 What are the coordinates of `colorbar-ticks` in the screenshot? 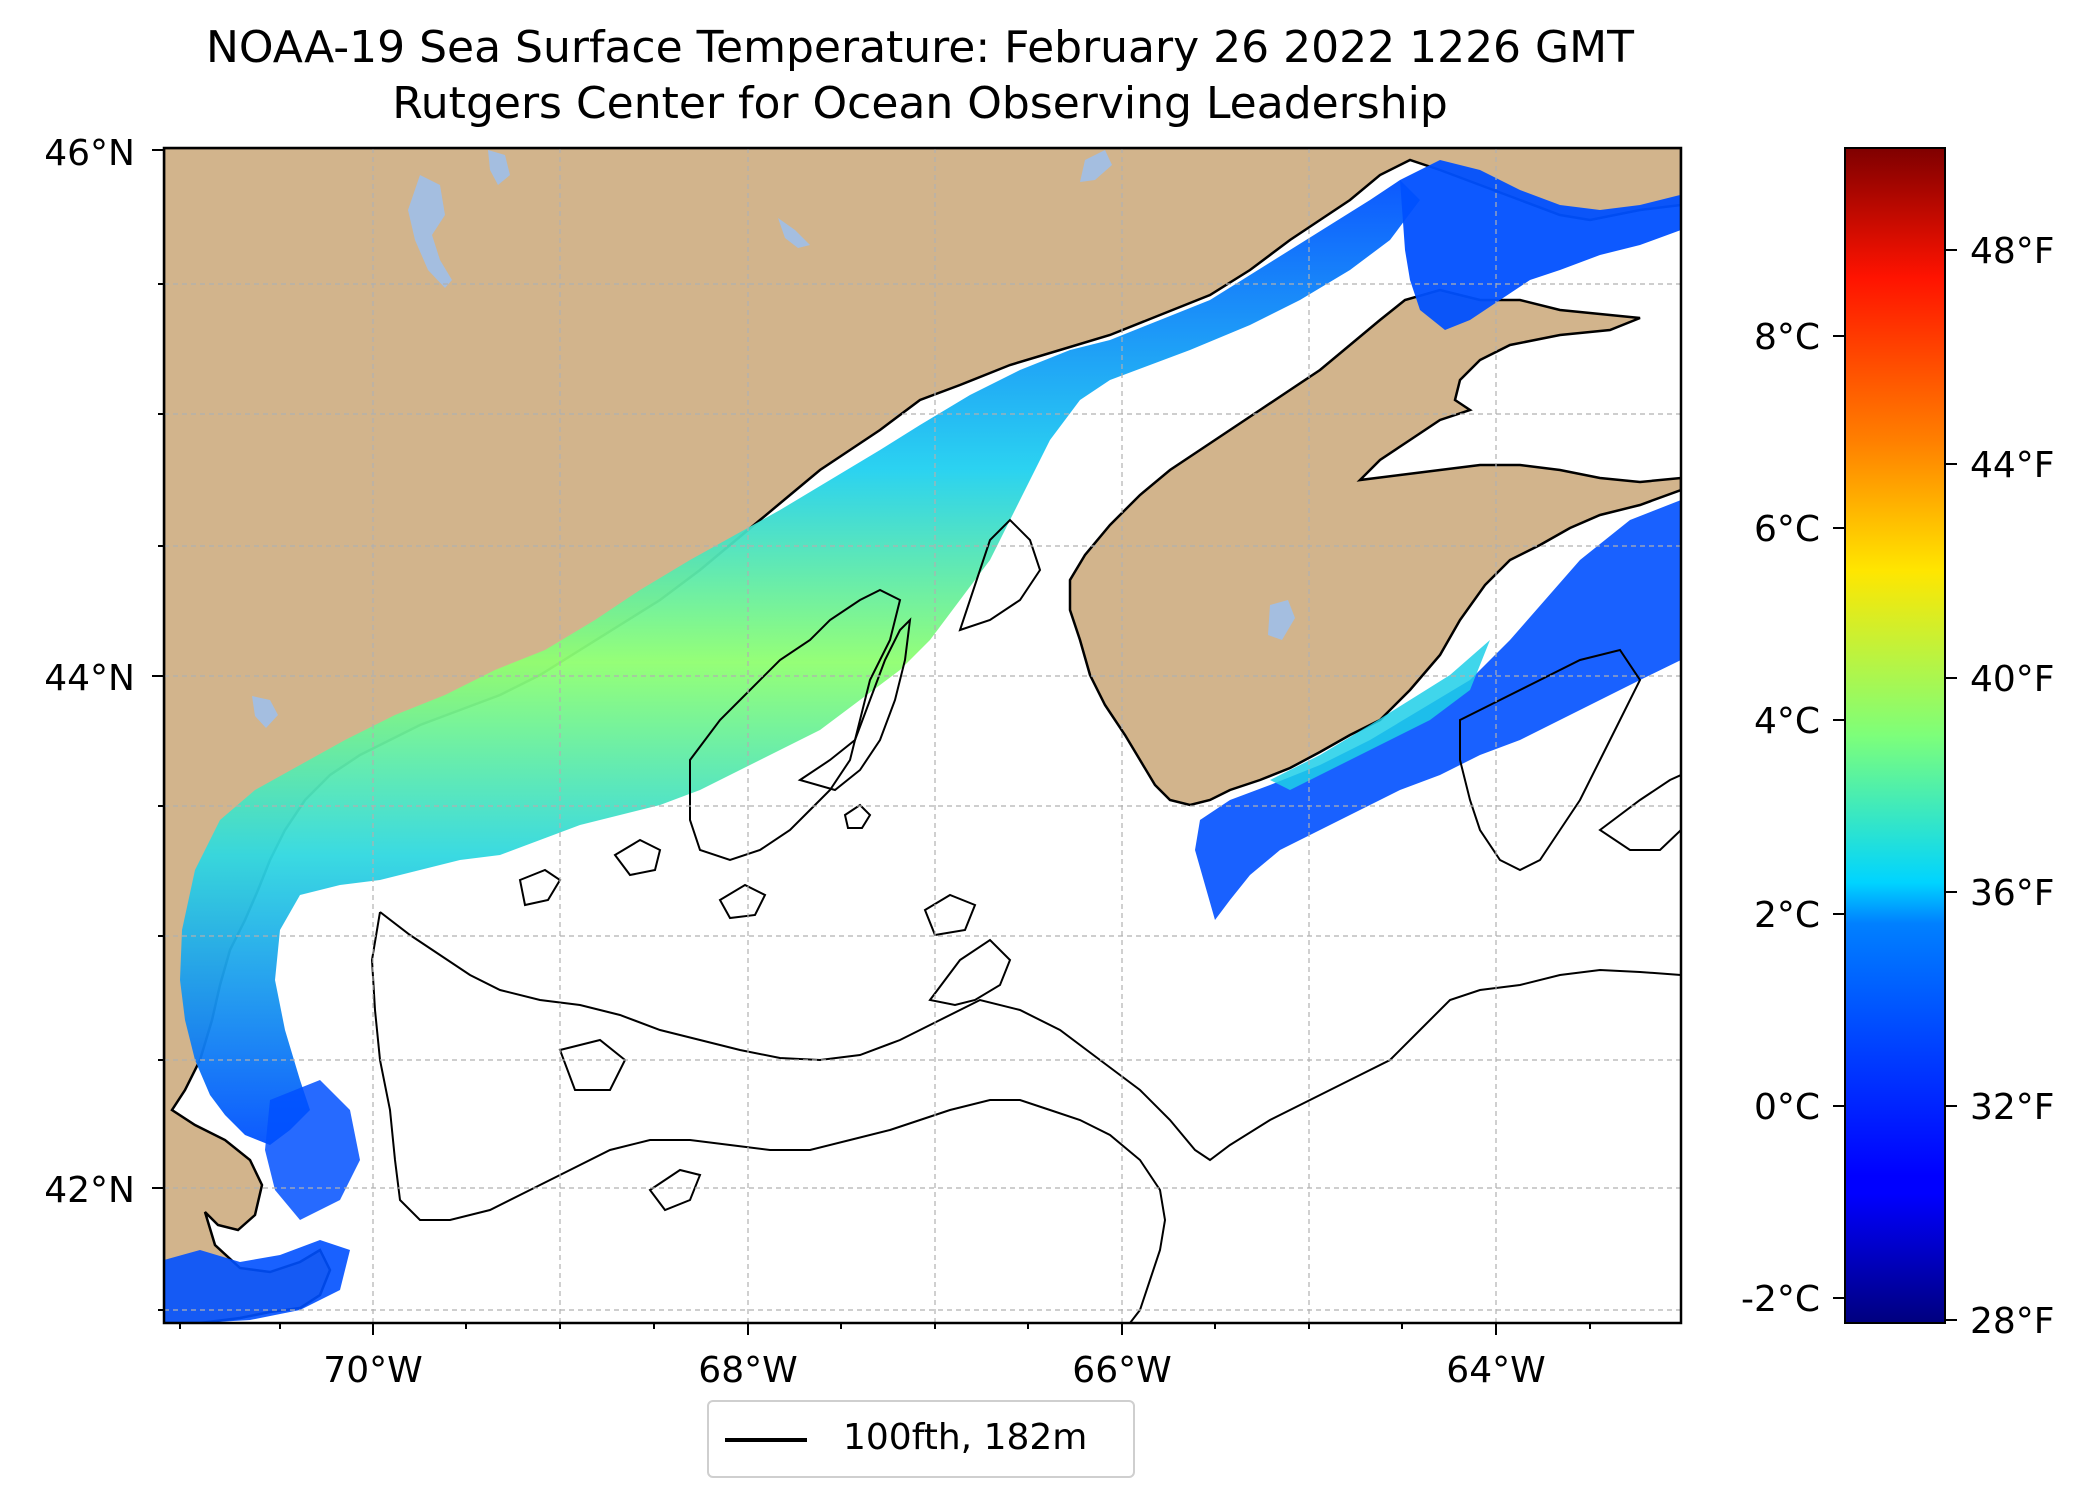 It's located at (1895, 785).